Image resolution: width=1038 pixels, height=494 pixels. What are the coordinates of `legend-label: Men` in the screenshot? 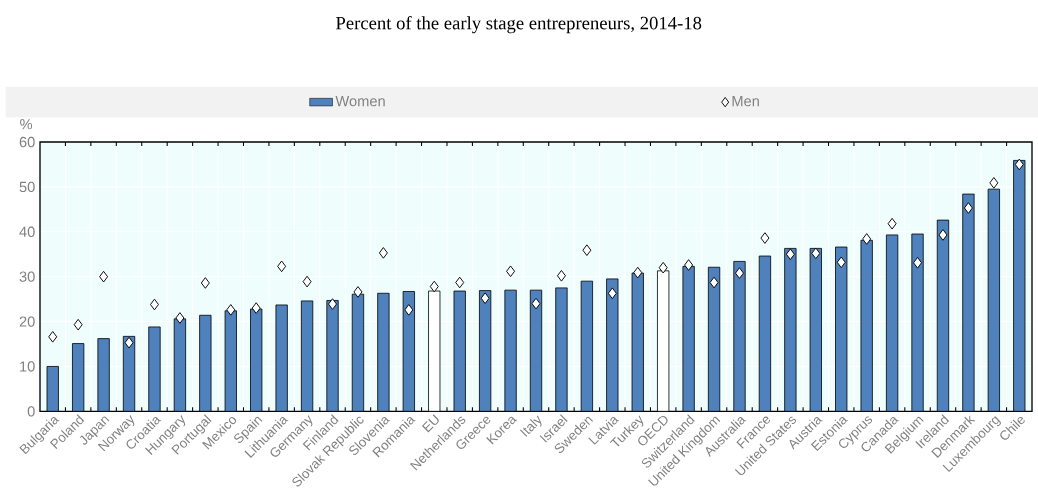 It's located at (745, 101).